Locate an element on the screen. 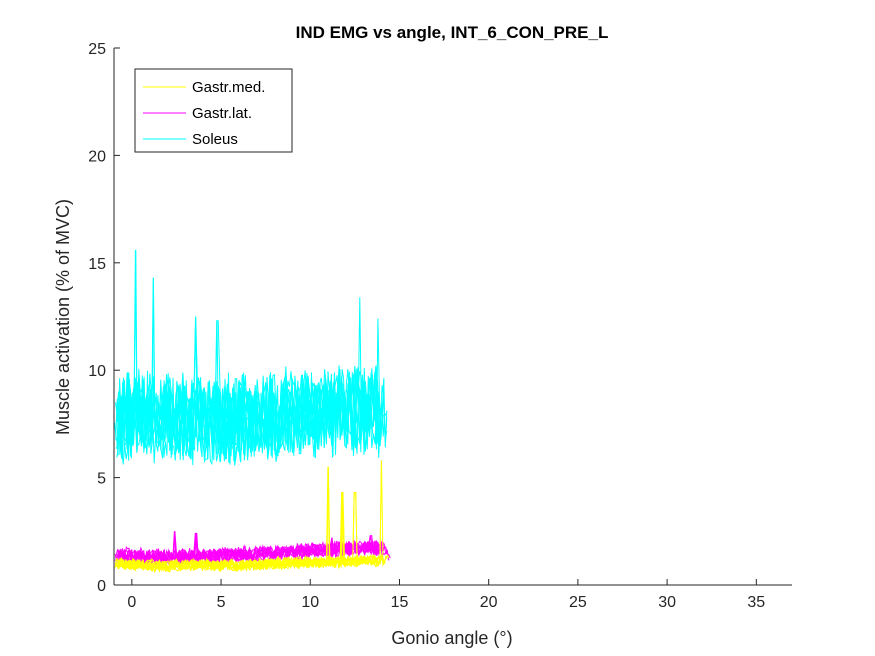 The height and width of the screenshot is (656, 875). x-axis-label: Gonio angle (°) is located at coordinates (451, 638).